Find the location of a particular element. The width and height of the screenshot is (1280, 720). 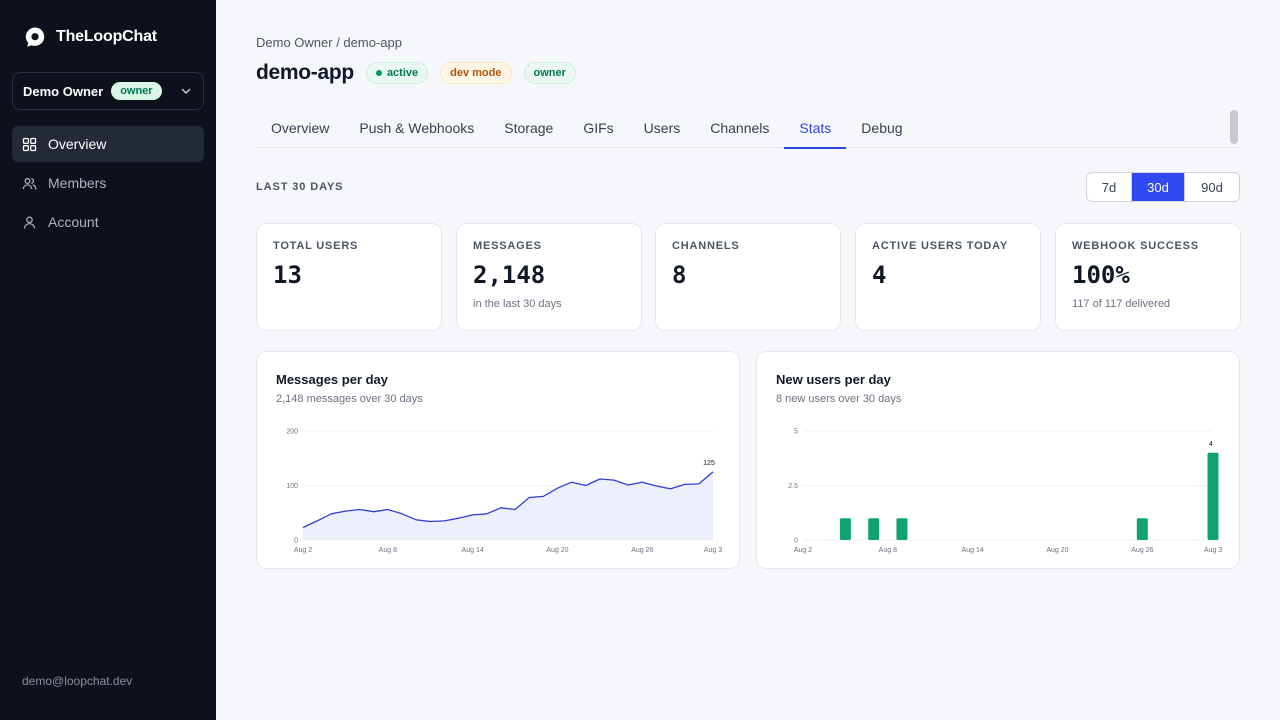

tabs-scrollbar is located at coordinates (1234, 127).